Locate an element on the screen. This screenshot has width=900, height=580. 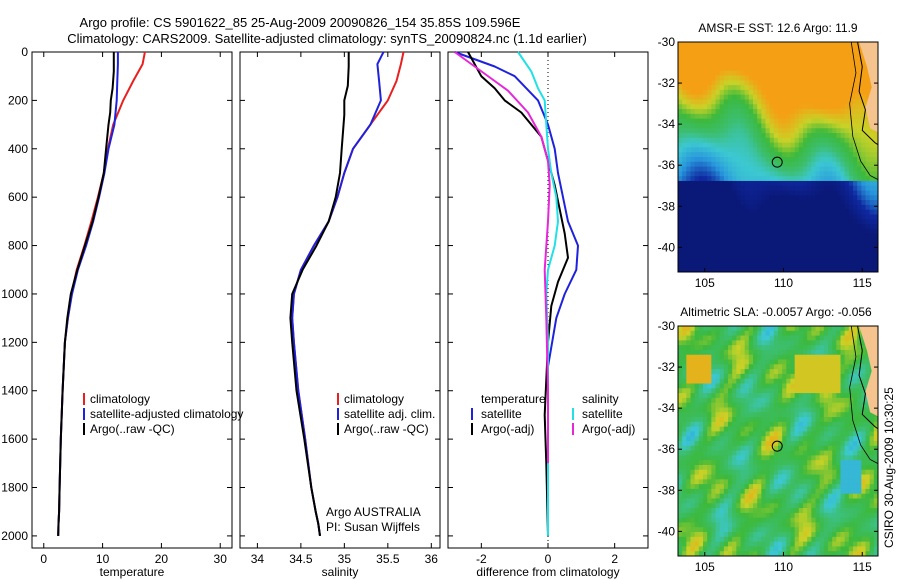
y-tick-label: 2000 is located at coordinates (14, 536).